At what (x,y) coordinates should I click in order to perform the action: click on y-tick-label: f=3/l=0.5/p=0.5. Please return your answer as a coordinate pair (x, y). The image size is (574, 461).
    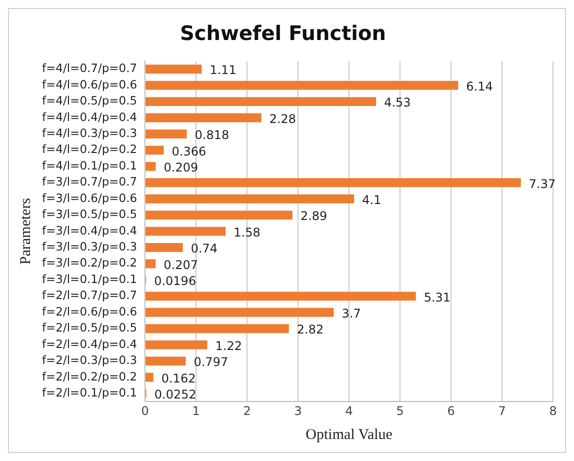
    Looking at the image, I should click on (90, 214).